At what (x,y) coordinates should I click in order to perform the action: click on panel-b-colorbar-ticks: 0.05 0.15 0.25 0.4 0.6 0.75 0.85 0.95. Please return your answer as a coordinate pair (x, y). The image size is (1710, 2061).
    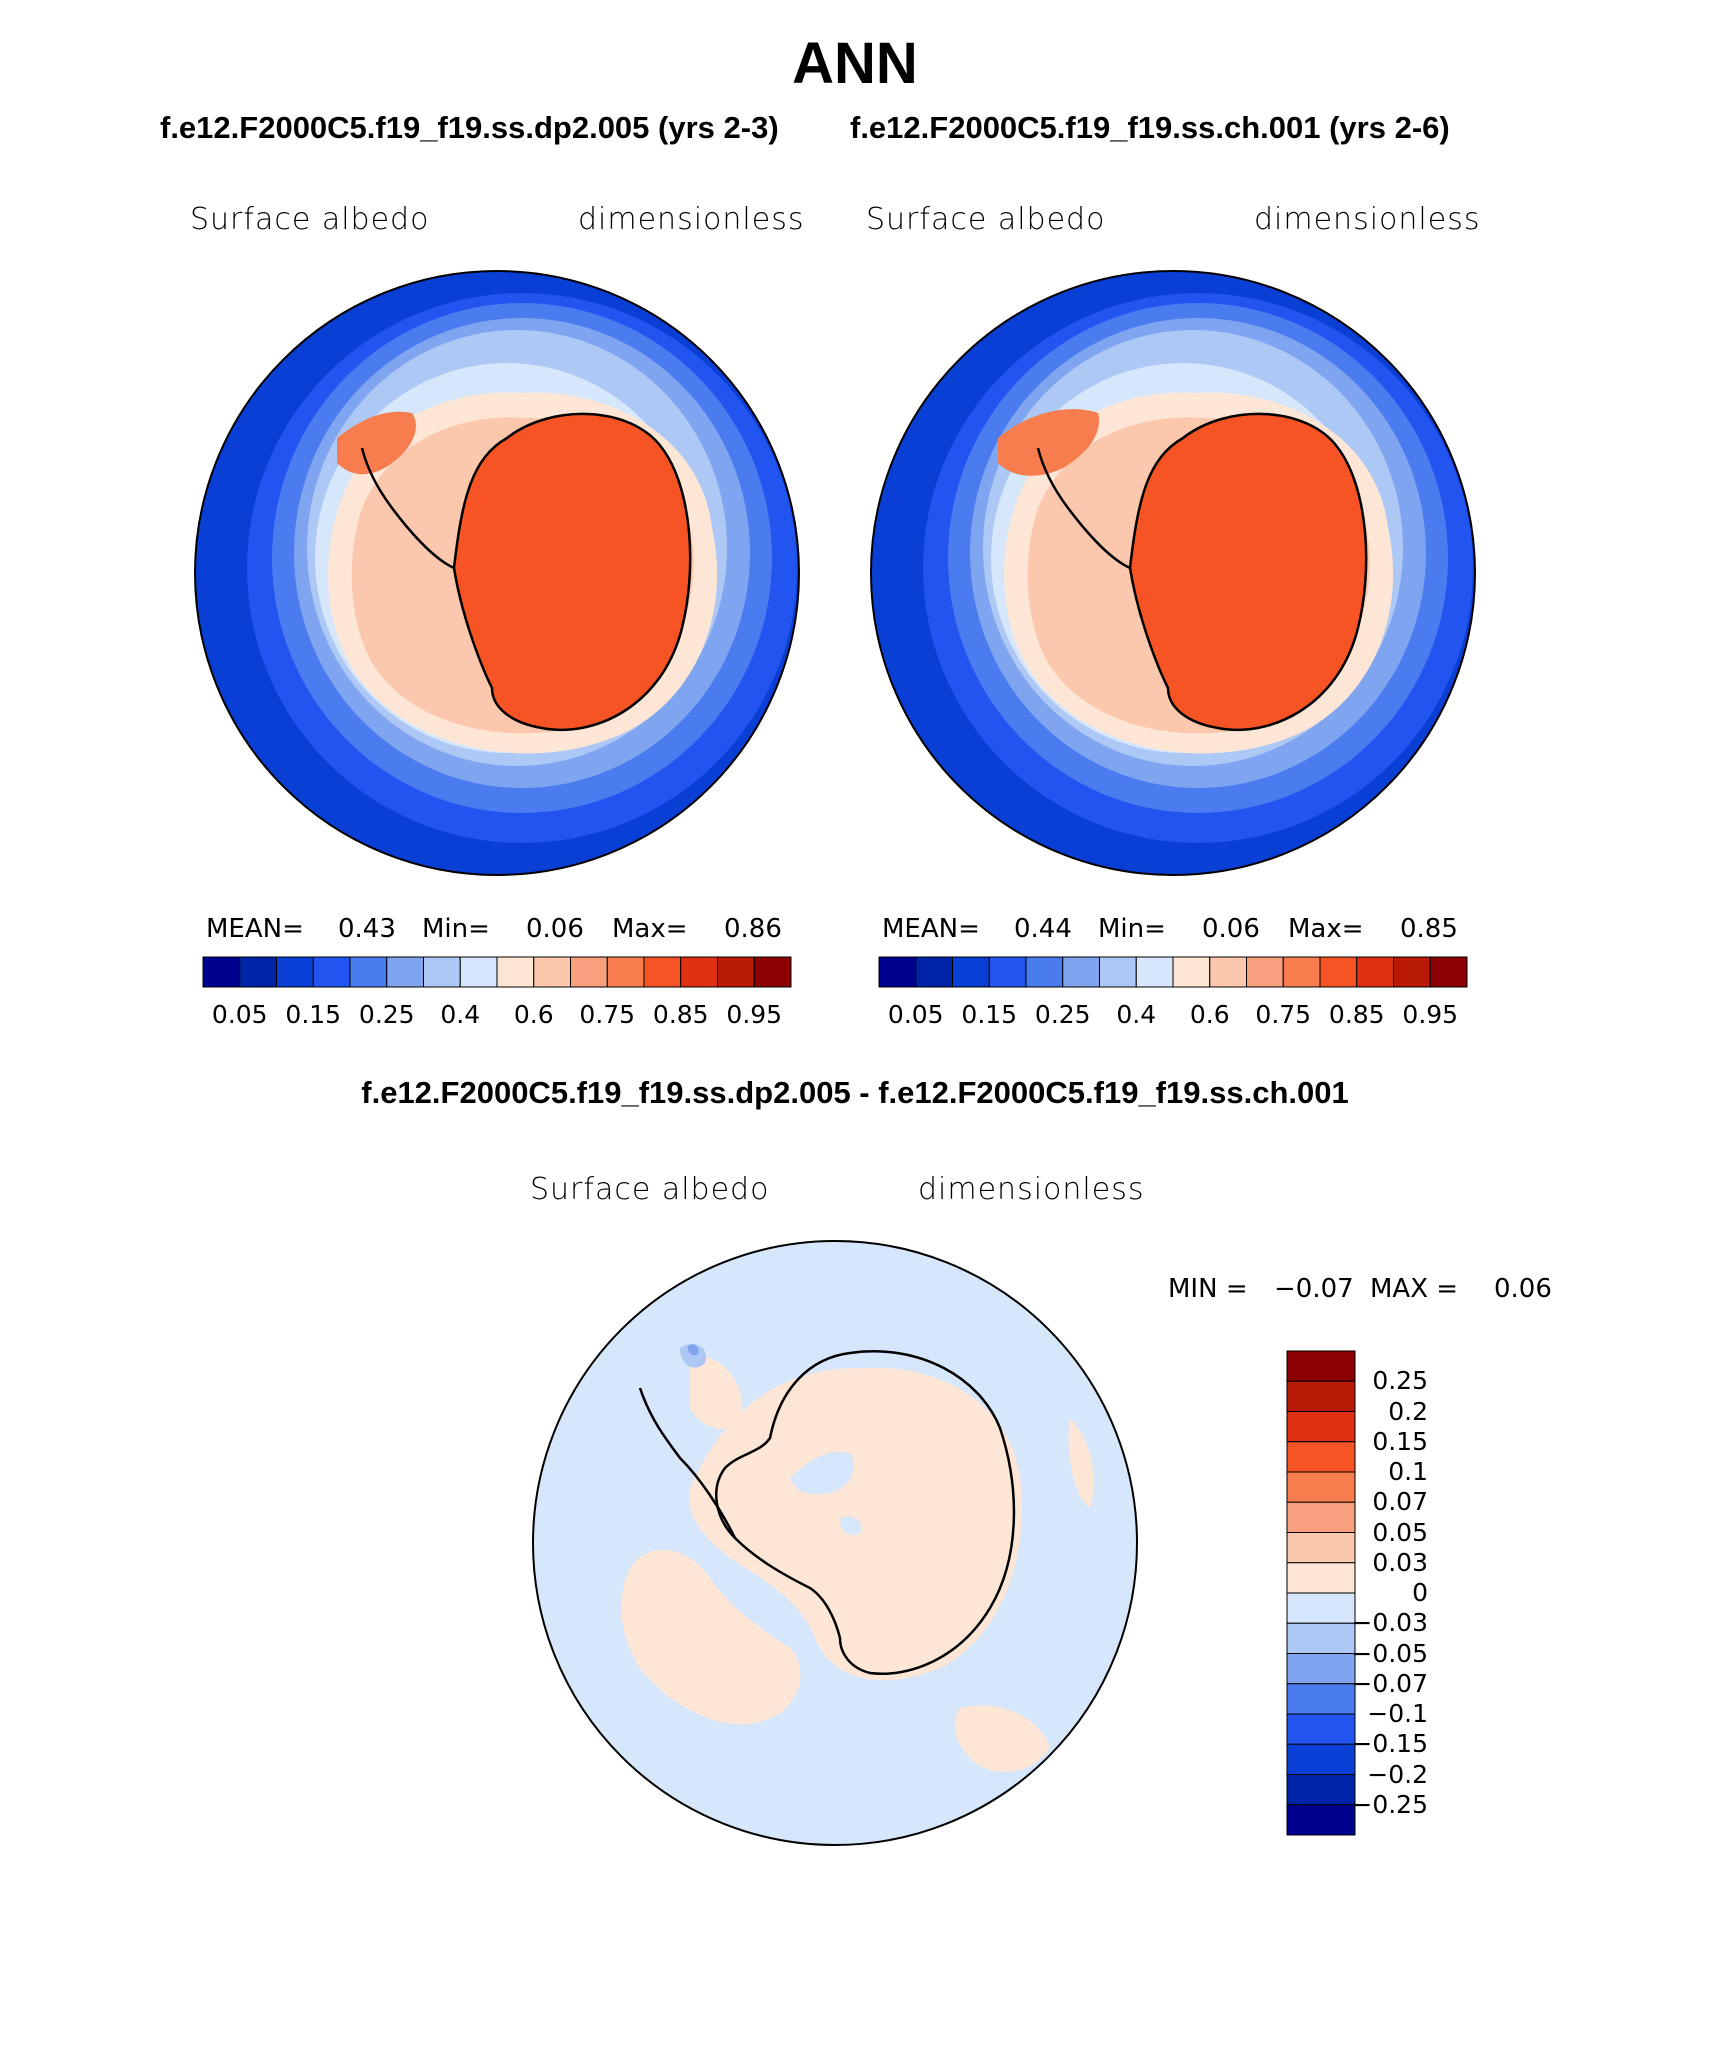
    Looking at the image, I should click on (1173, 1016).